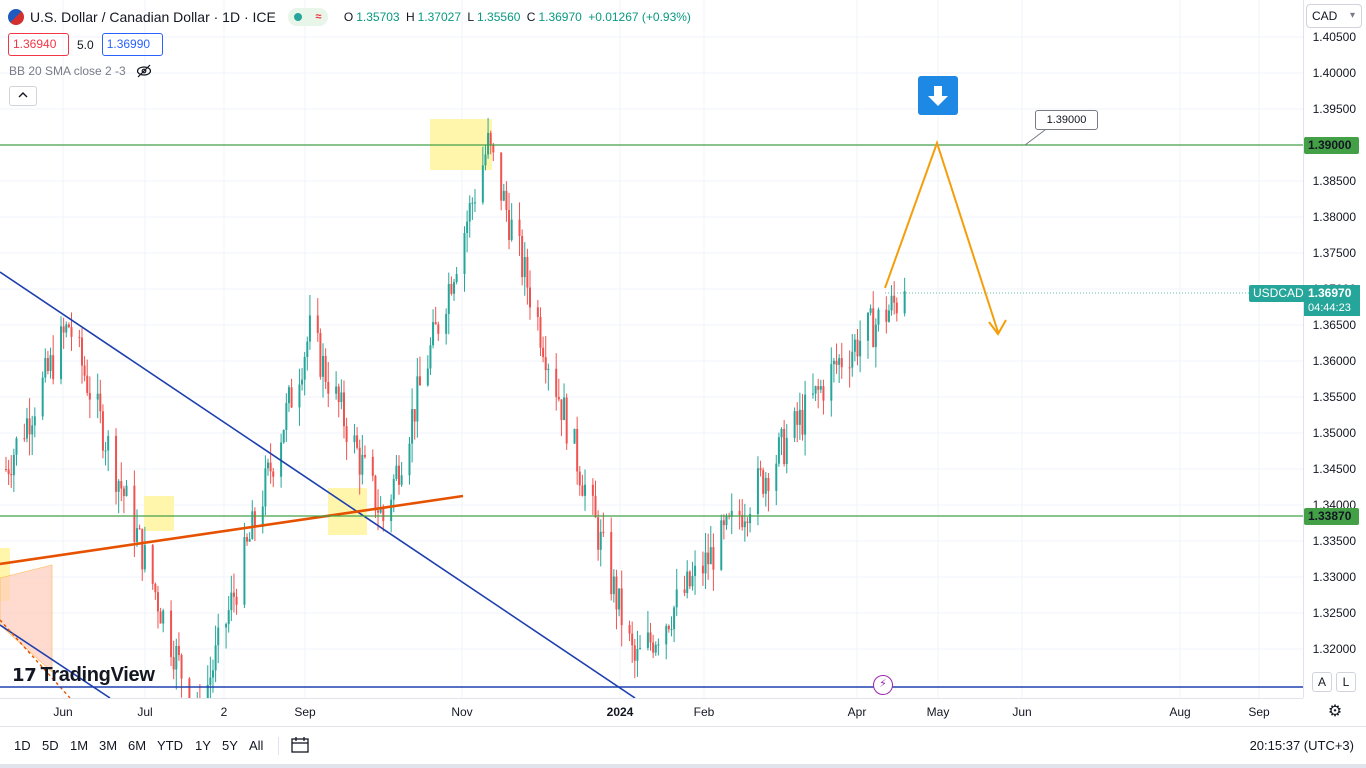 This screenshot has width=1366, height=768. What do you see at coordinates (144, 71) in the screenshot?
I see `eye-hidden-icon` at bounding box center [144, 71].